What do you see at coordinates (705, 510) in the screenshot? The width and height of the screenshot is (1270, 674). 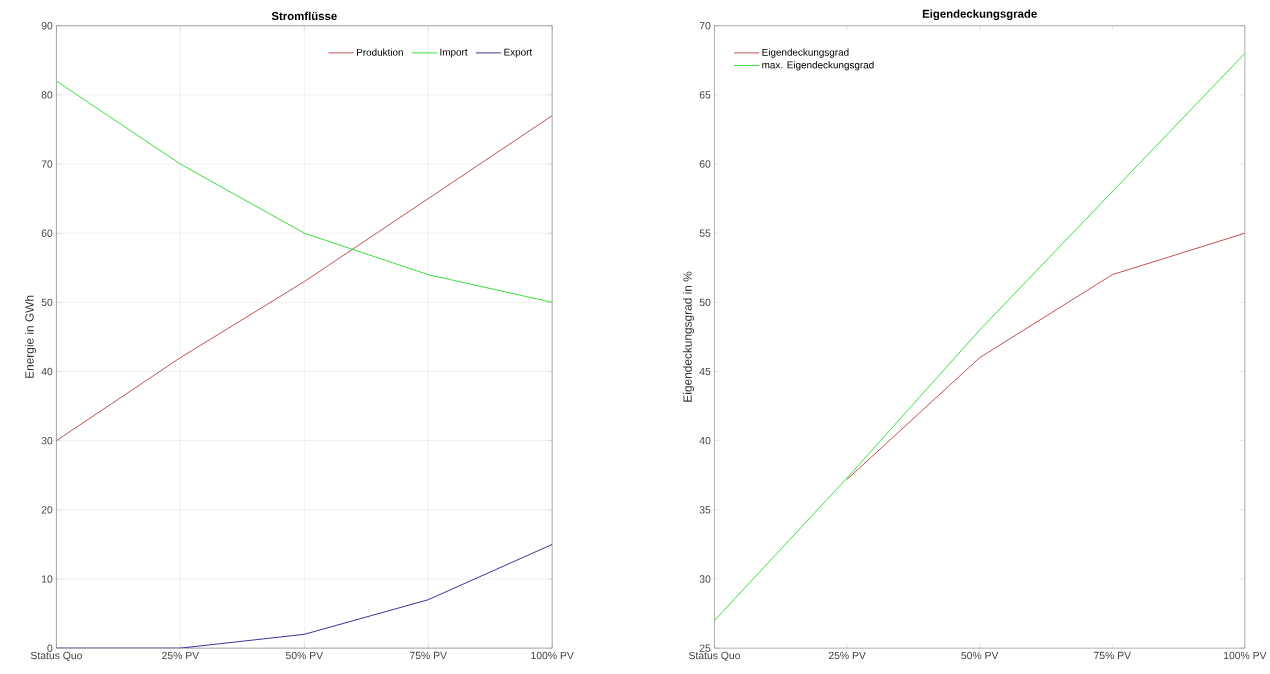 I see `y-tick-label: 35` at bounding box center [705, 510].